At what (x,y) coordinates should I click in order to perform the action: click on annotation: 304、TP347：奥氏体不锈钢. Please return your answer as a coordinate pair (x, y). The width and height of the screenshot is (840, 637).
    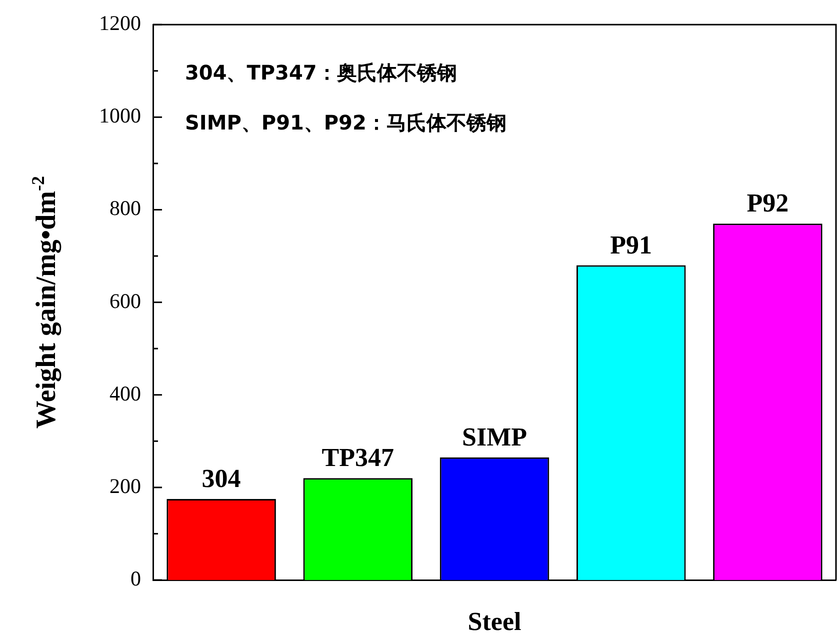
    Looking at the image, I should click on (321, 72).